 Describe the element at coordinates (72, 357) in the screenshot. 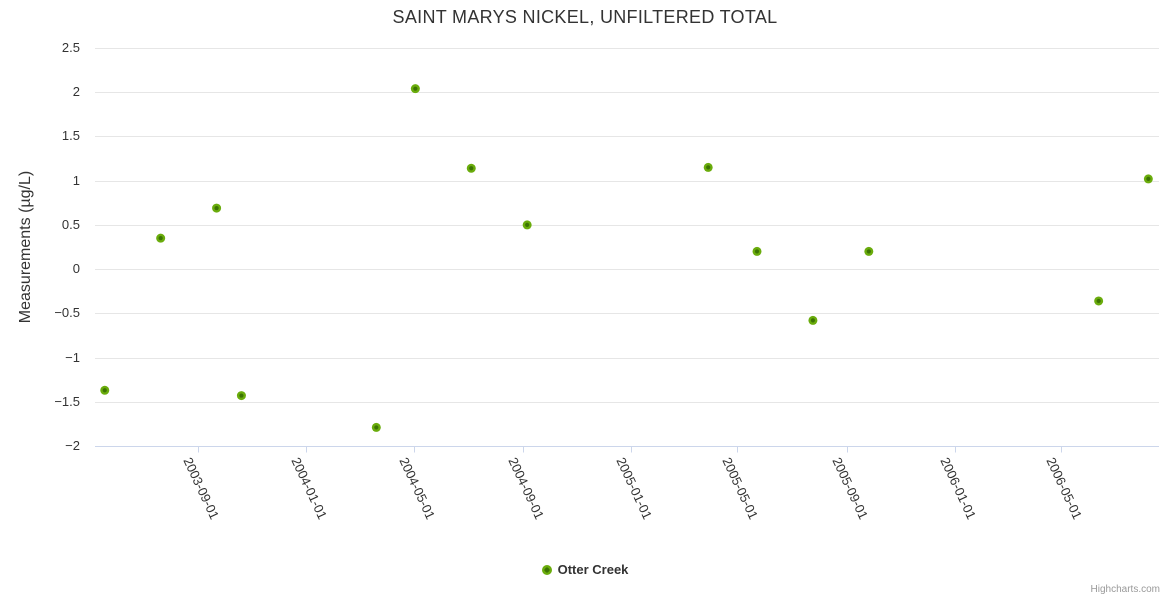

I see `y-tick-label: −1` at that location.